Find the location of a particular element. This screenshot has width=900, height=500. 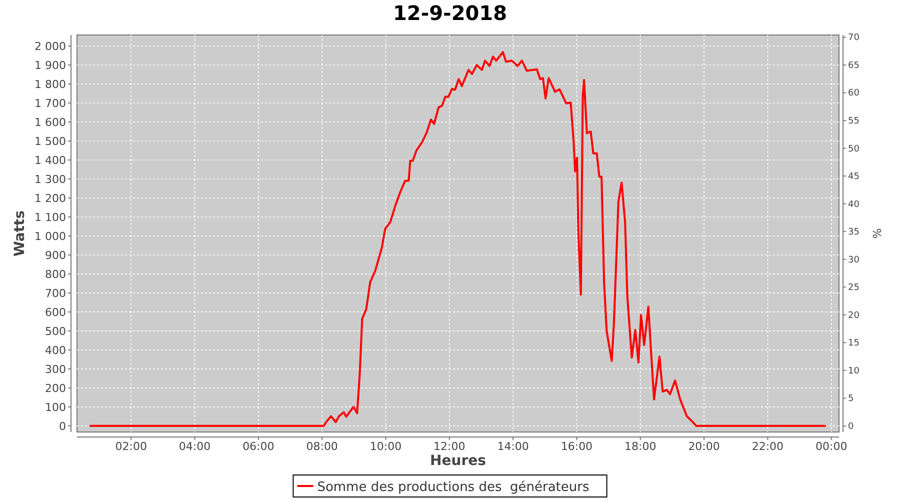

x-tick-label: 18:00 is located at coordinates (640, 446).